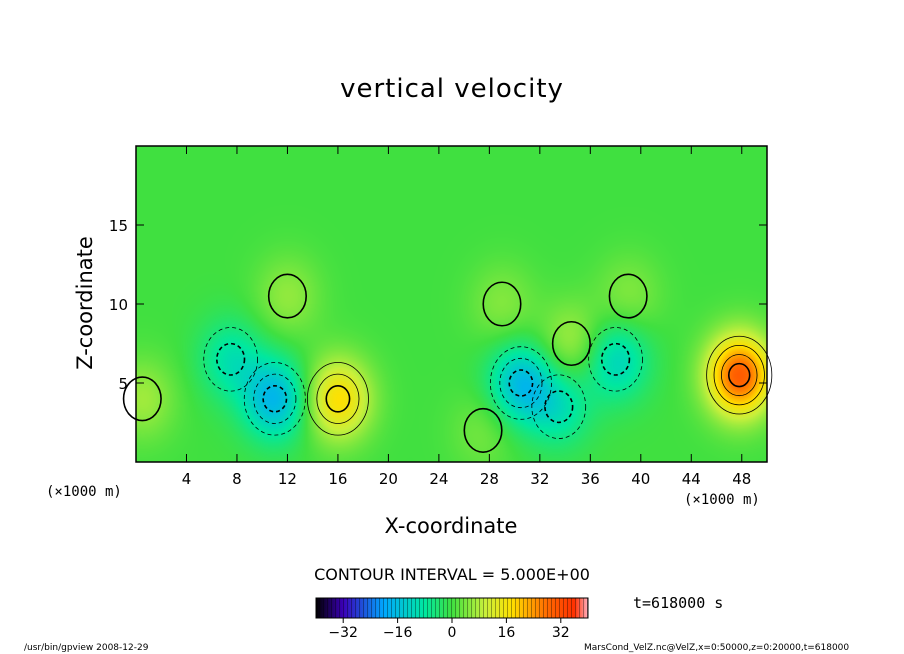 The image size is (904, 654). Describe the element at coordinates (287, 479) in the screenshot. I see `x-tick-label: 12` at that location.